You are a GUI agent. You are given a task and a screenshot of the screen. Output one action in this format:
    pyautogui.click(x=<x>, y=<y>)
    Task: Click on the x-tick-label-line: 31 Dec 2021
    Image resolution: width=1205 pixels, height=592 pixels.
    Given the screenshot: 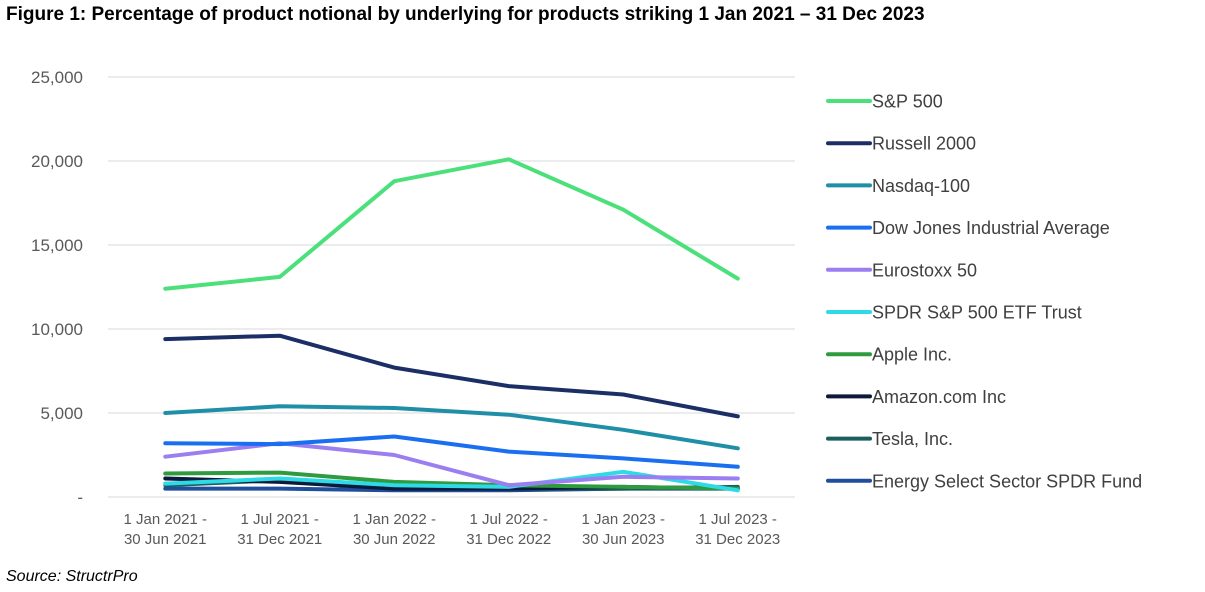 What is the action you would take?
    pyautogui.click(x=279, y=539)
    